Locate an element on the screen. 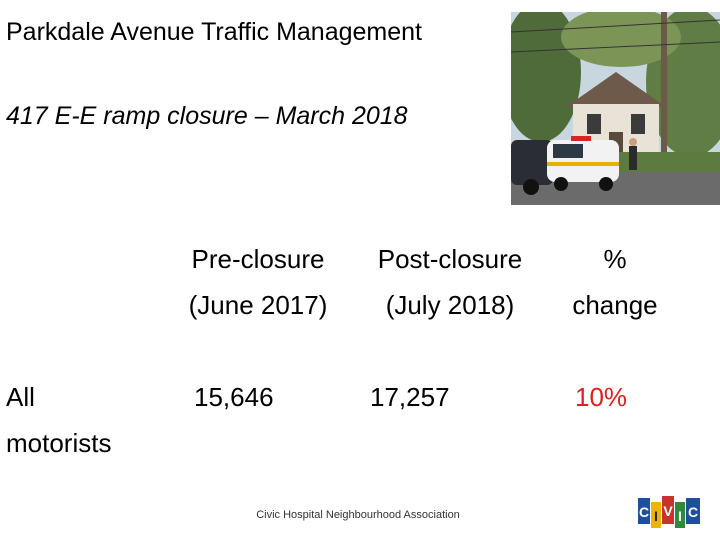 The height and width of the screenshot is (540, 720). logo-letter-4: I is located at coordinates (680, 516).